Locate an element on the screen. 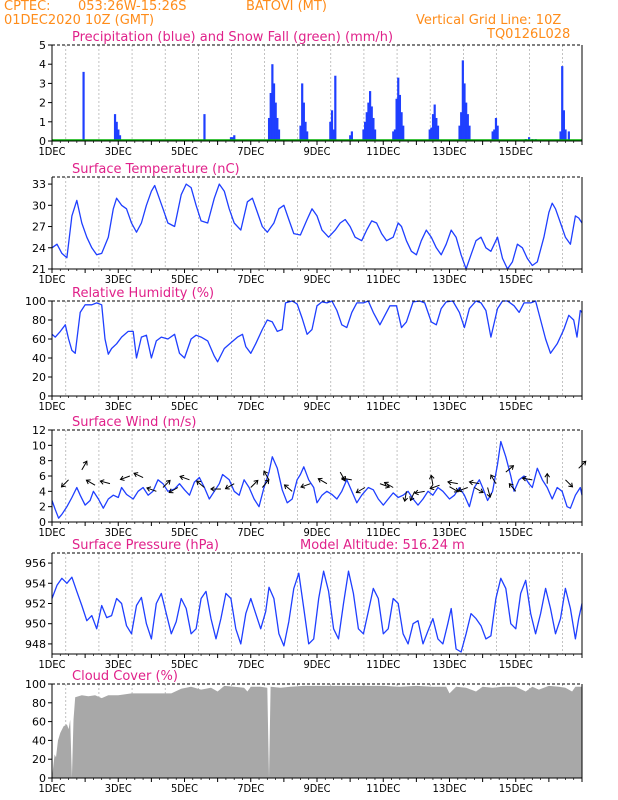  x-tick-label: 7DEC is located at coordinates (250, 151).